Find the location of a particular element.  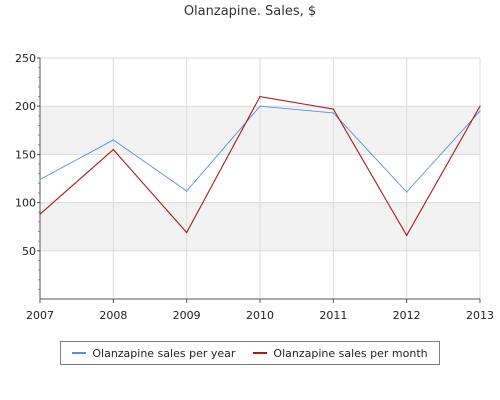

legend-item-series-1: Olanzapine sales per year is located at coordinates (153, 353).